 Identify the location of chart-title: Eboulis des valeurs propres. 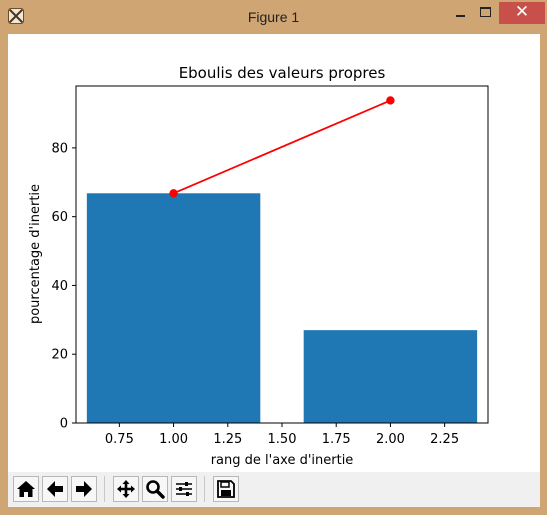
(282, 73).